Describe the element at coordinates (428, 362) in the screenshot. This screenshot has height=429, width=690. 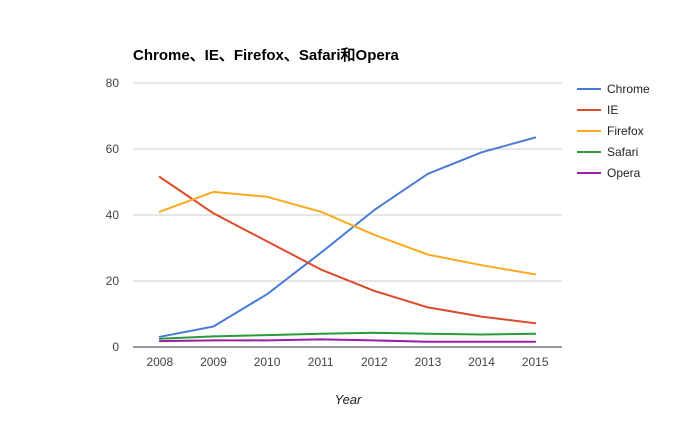
I see `x-tick-label: 2013` at that location.